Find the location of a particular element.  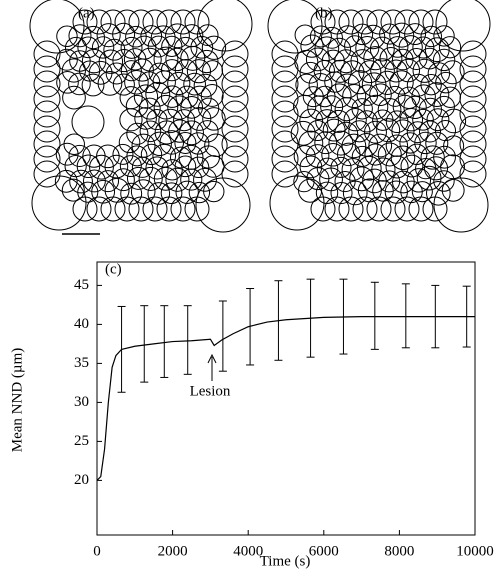

y-tick-label: 30 is located at coordinates (81, 402).